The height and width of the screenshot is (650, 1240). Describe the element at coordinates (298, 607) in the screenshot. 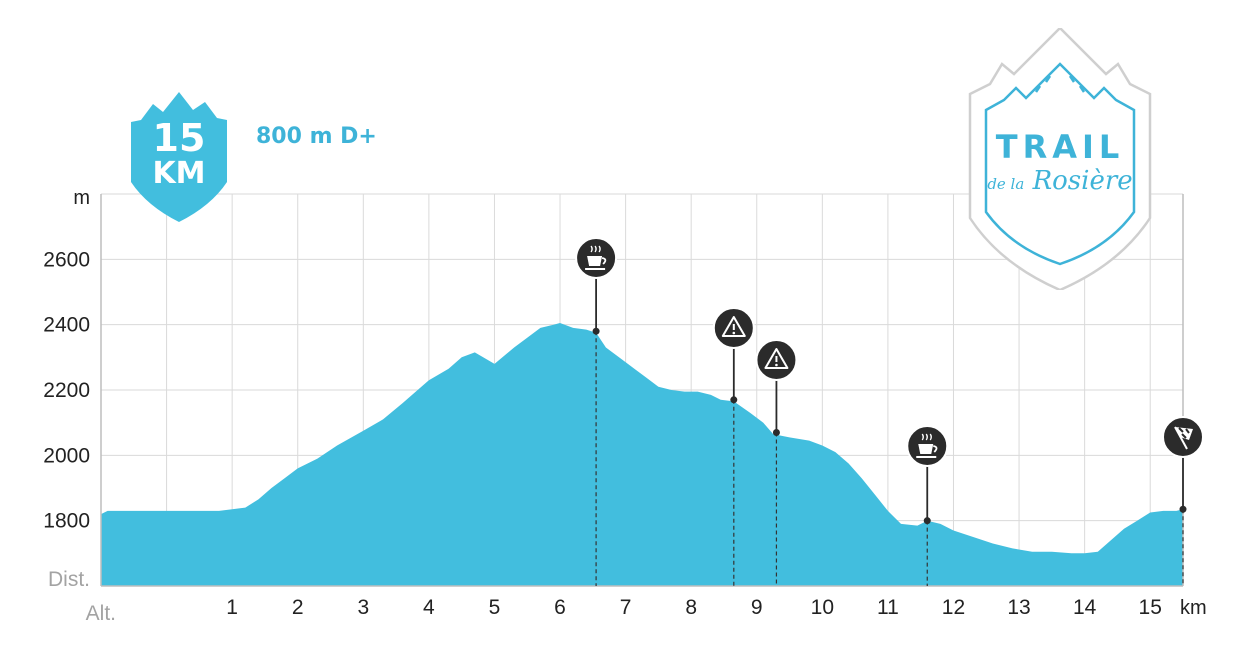

I see `x-tick-label: 2` at that location.